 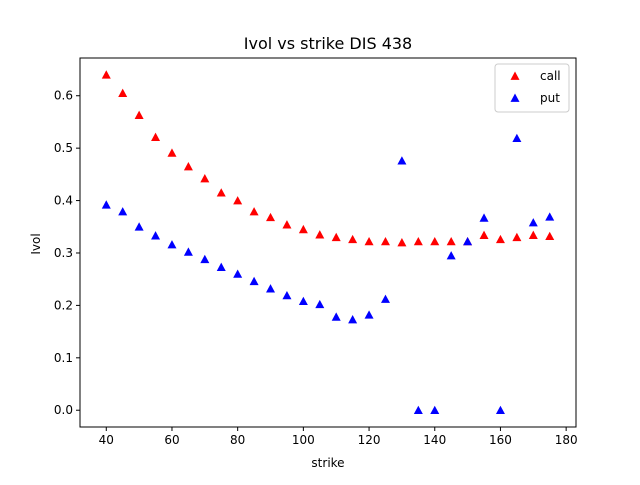 What do you see at coordinates (63, 358) in the screenshot?
I see `y-tick-label: 0.1` at bounding box center [63, 358].